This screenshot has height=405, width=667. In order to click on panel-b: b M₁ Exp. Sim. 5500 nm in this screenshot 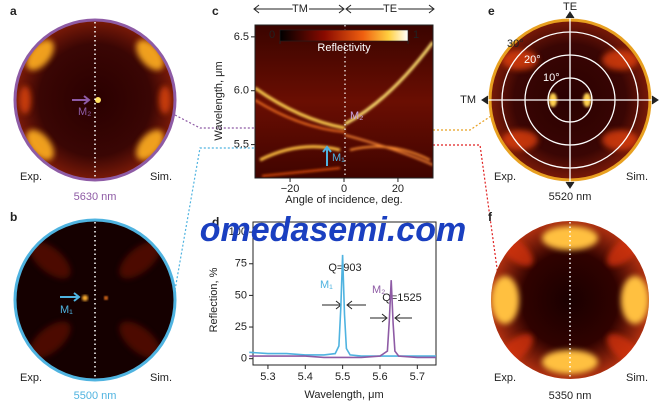, I will do `click(93, 306)`.